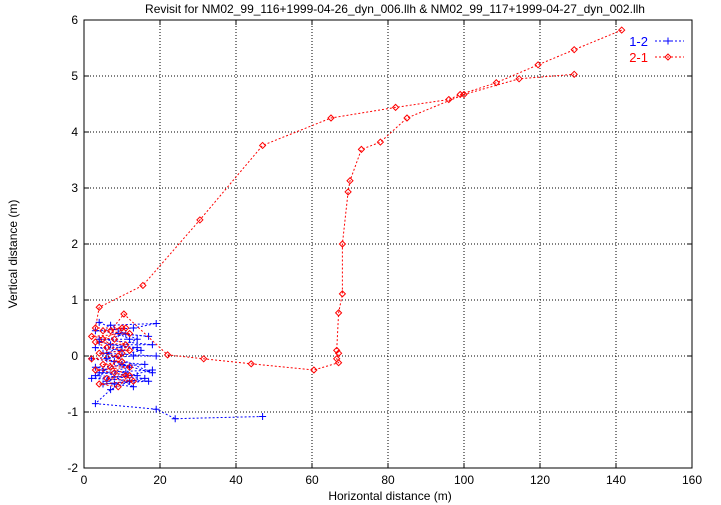  Describe the element at coordinates (13, 254) in the screenshot. I see `y-axis-label: Vertical distance (m)` at that location.